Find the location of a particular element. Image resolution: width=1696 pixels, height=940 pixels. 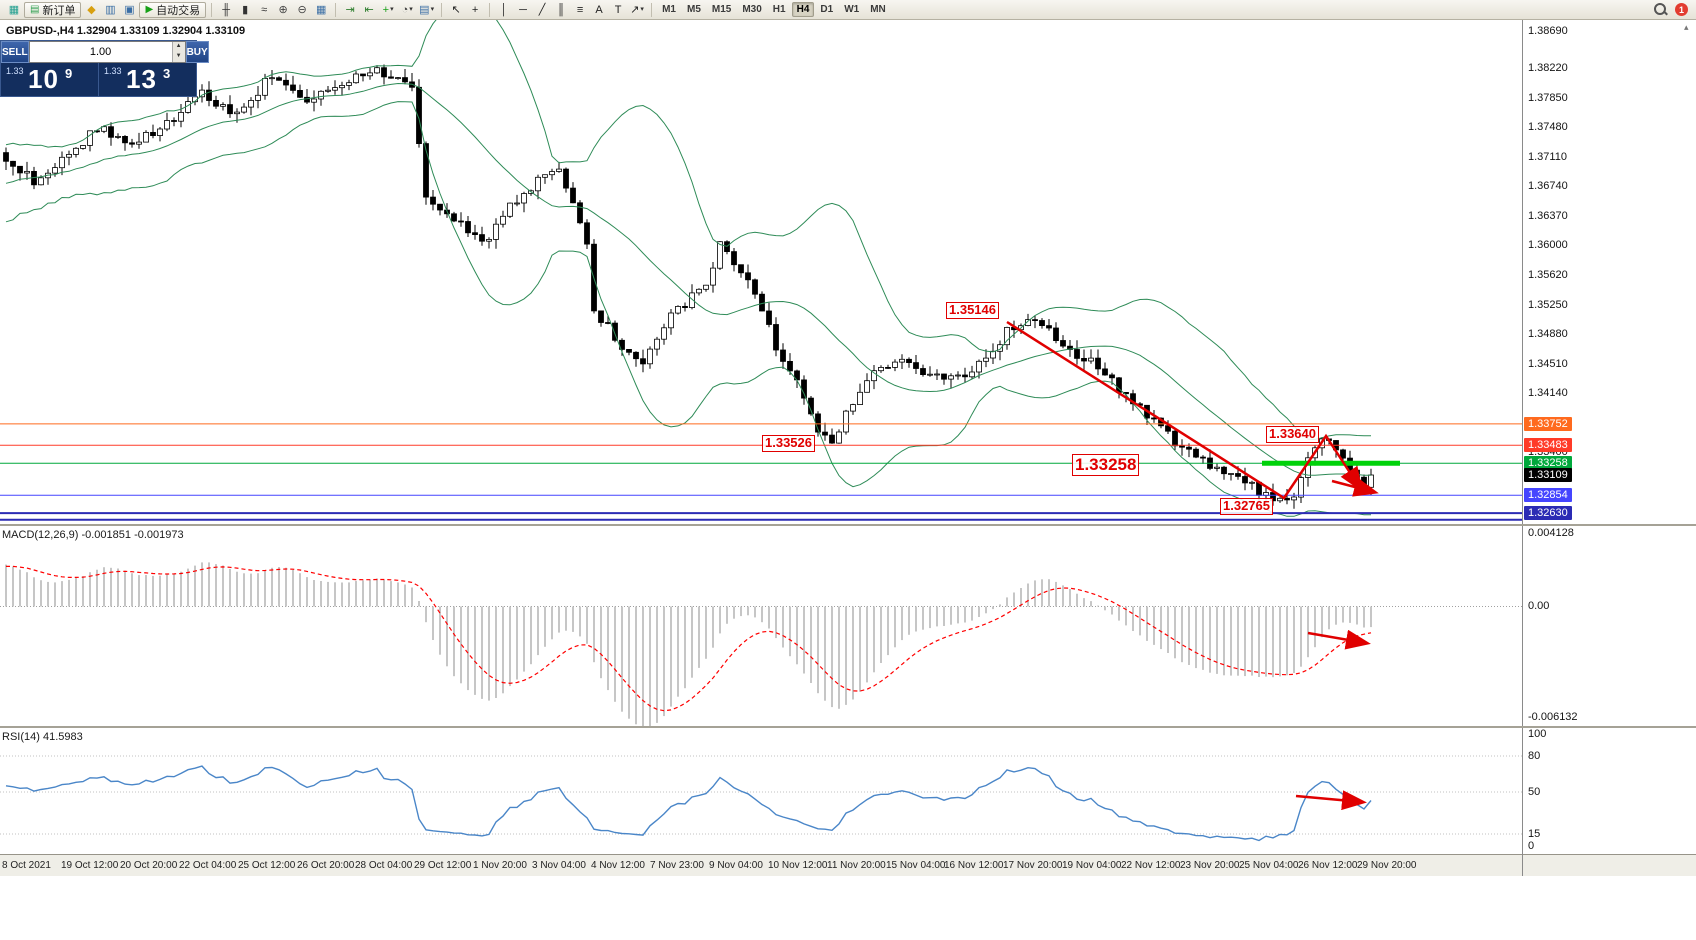

ask-price-sup: 3 is located at coordinates (167, 73).